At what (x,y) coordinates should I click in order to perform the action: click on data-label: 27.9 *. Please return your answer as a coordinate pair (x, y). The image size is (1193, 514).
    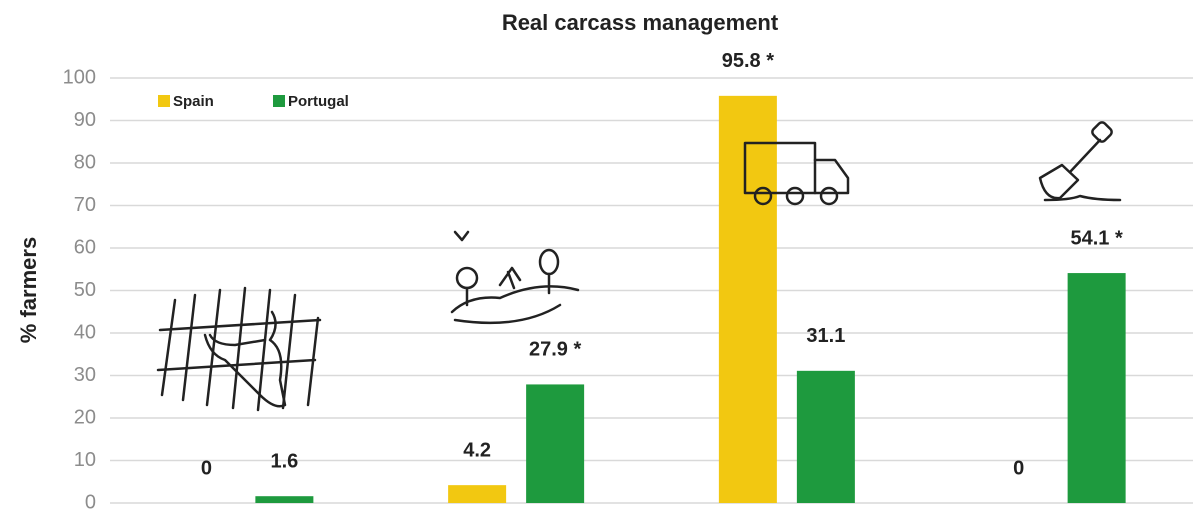
    Looking at the image, I should click on (555, 350).